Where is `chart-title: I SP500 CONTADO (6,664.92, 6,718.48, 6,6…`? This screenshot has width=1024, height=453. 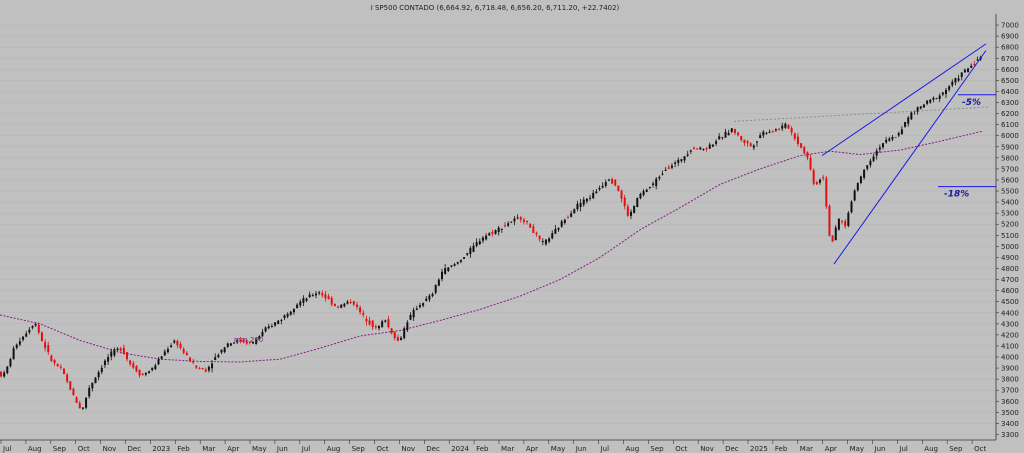 chart-title: I SP500 CONTADO (6,664.92, 6,718.48, 6,6… is located at coordinates (495, 8).